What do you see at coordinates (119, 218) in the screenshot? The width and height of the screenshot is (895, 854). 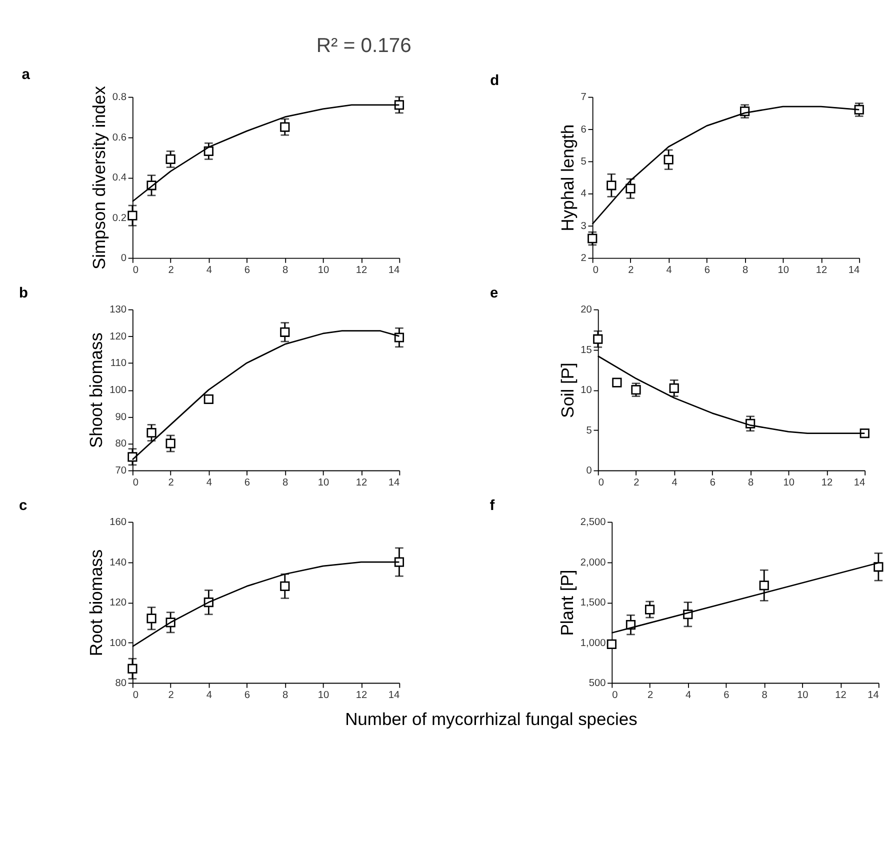 I see `y-tick-label: 0.2` at bounding box center [119, 218].